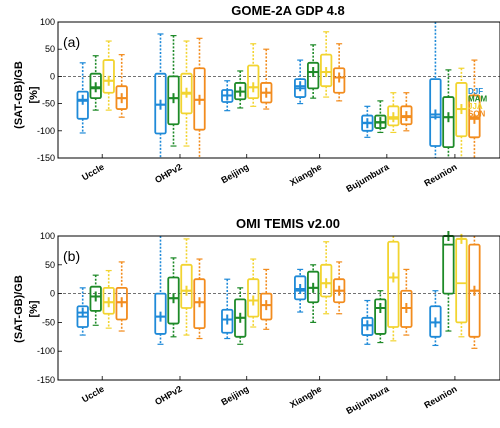 Image resolution: width=500 pixels, height=428 pixels. Describe the element at coordinates (475, 91) in the screenshot. I see `legend-entry-djf: DJF` at that location.